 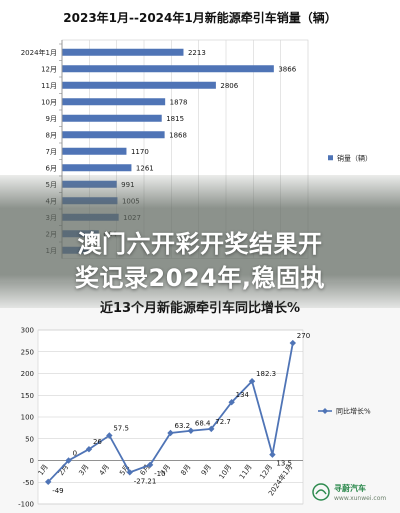 I want to click on line-y-tick-label: 300, so click(x=27, y=331).